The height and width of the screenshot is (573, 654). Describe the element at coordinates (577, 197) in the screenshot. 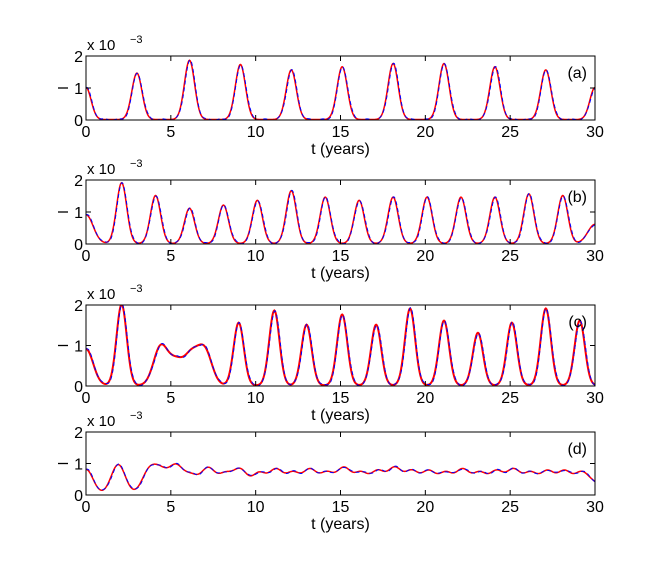

I see `panel-label: (b)` at that location.